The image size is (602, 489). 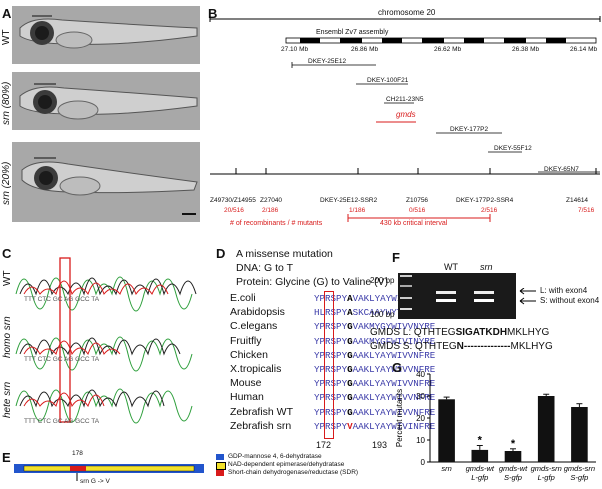 I want to click on organism-name: E.coli, so click(x=243, y=298).